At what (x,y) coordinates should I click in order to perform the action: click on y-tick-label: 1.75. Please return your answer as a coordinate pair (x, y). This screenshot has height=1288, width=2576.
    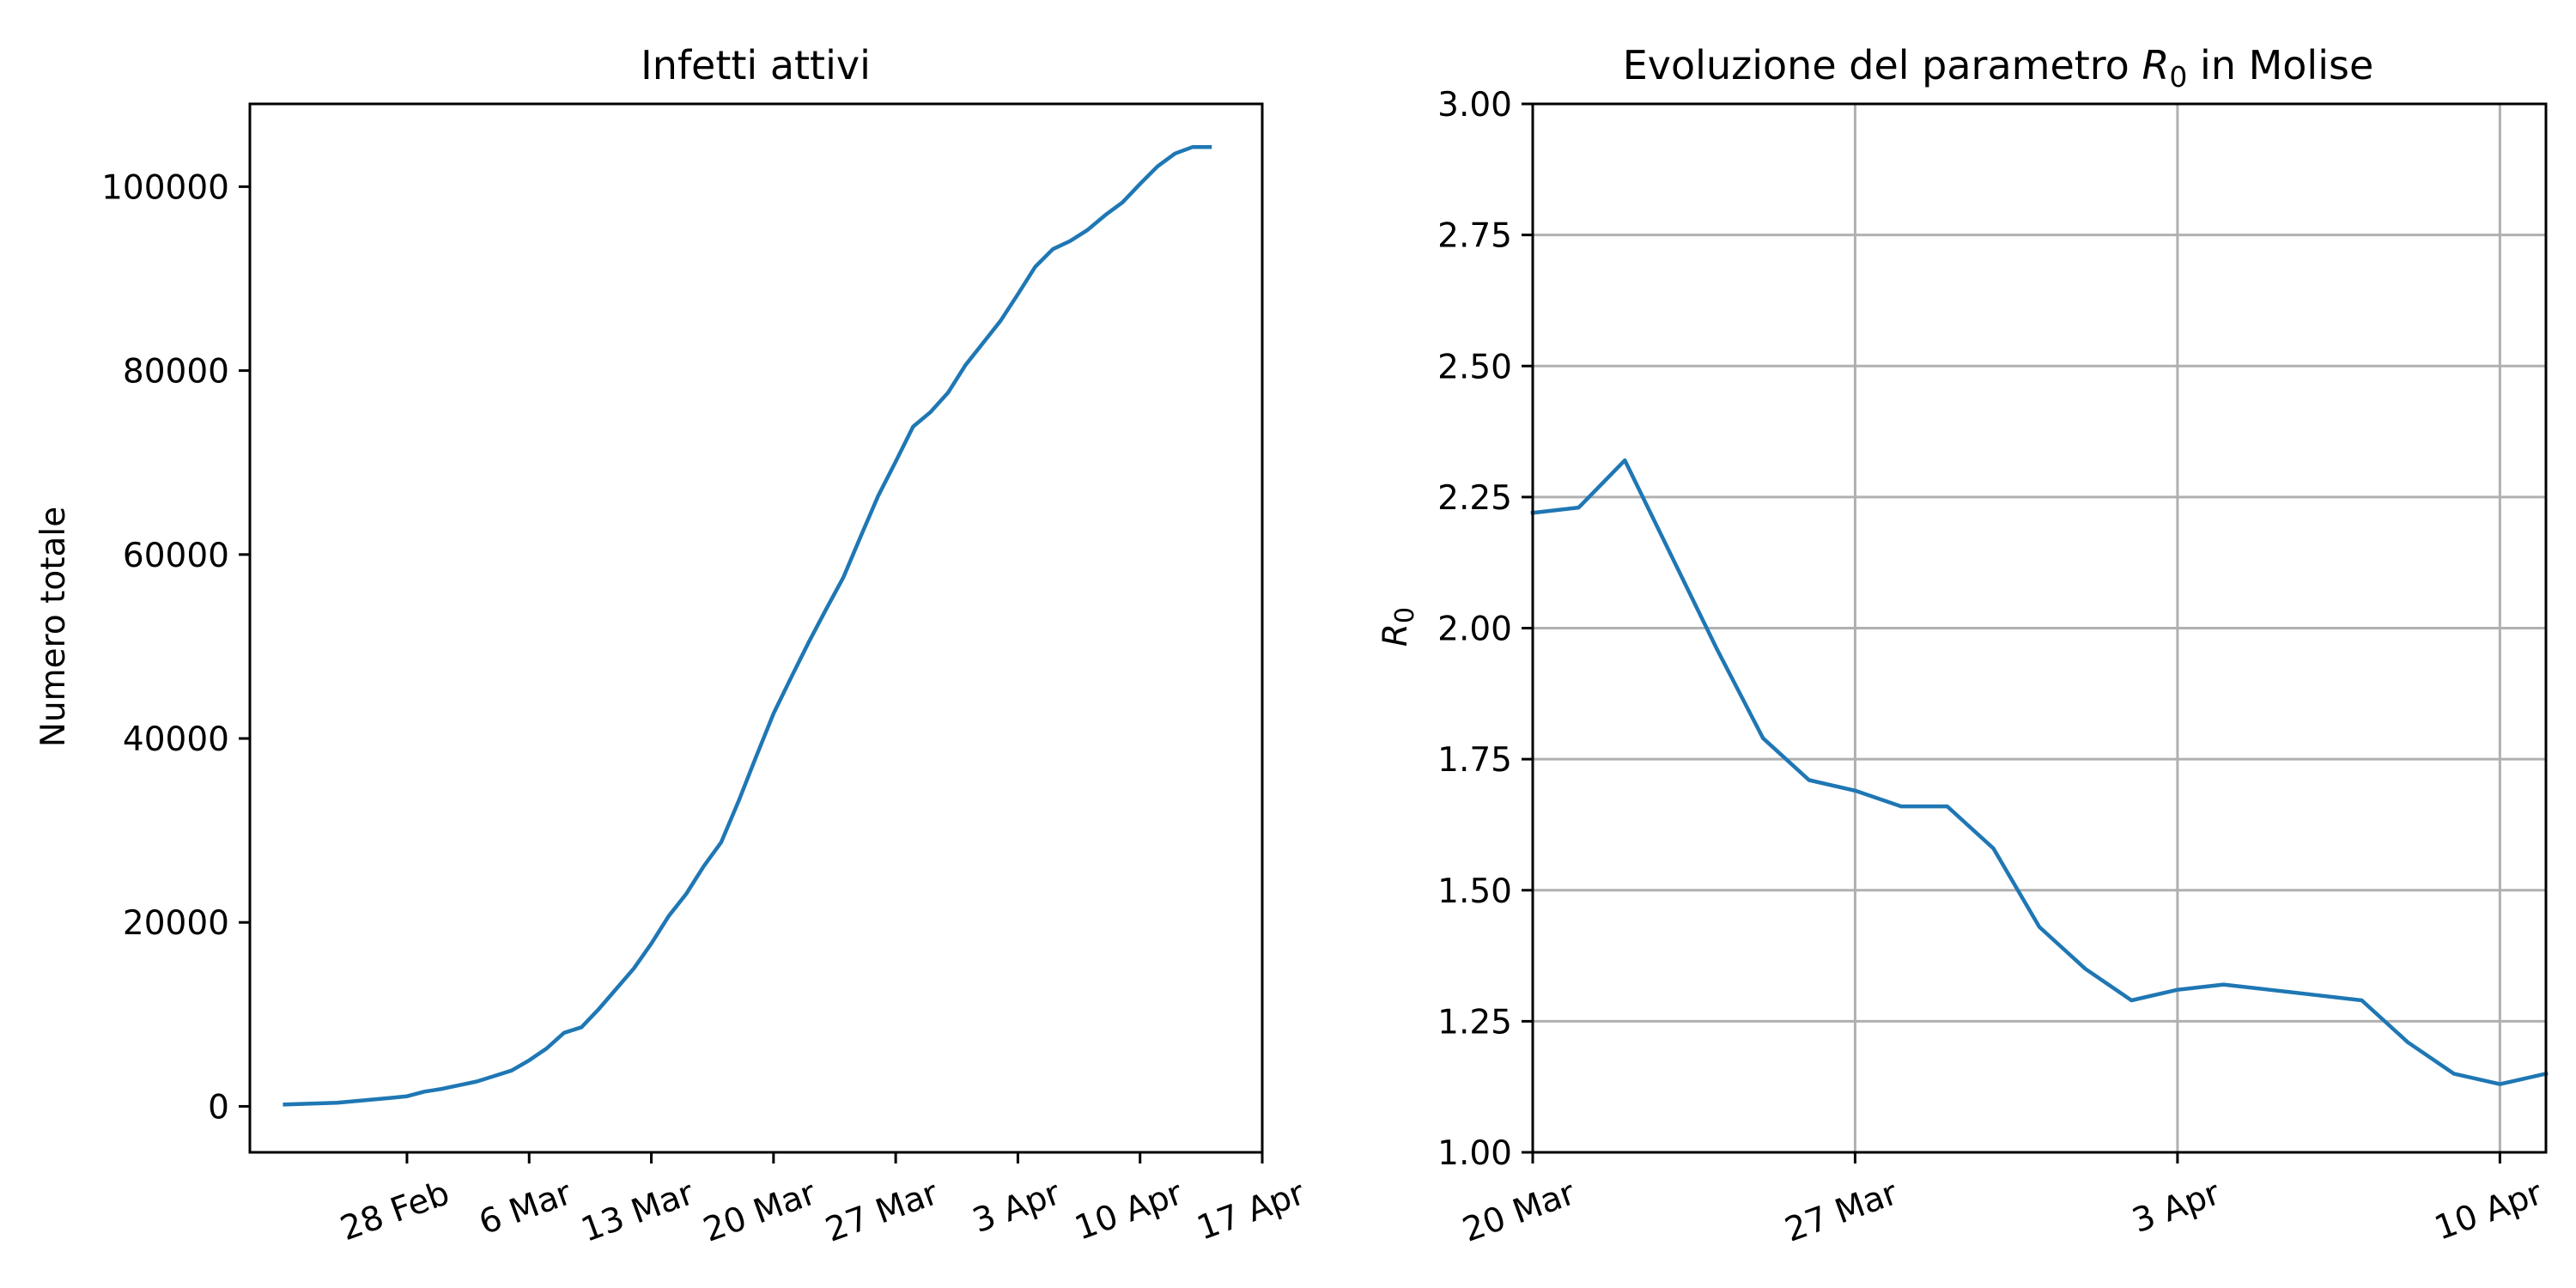
    Looking at the image, I should click on (1474, 760).